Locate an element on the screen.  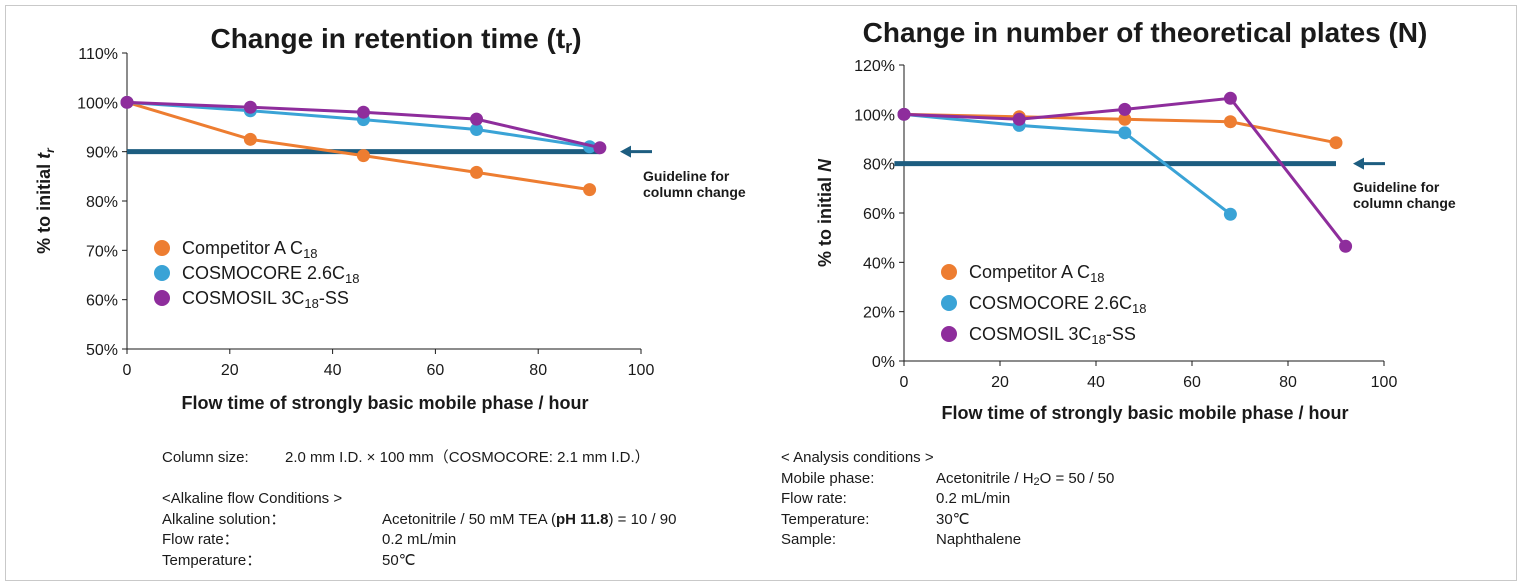
analysis-temperature-label: Temperature: is located at coordinates (825, 519).